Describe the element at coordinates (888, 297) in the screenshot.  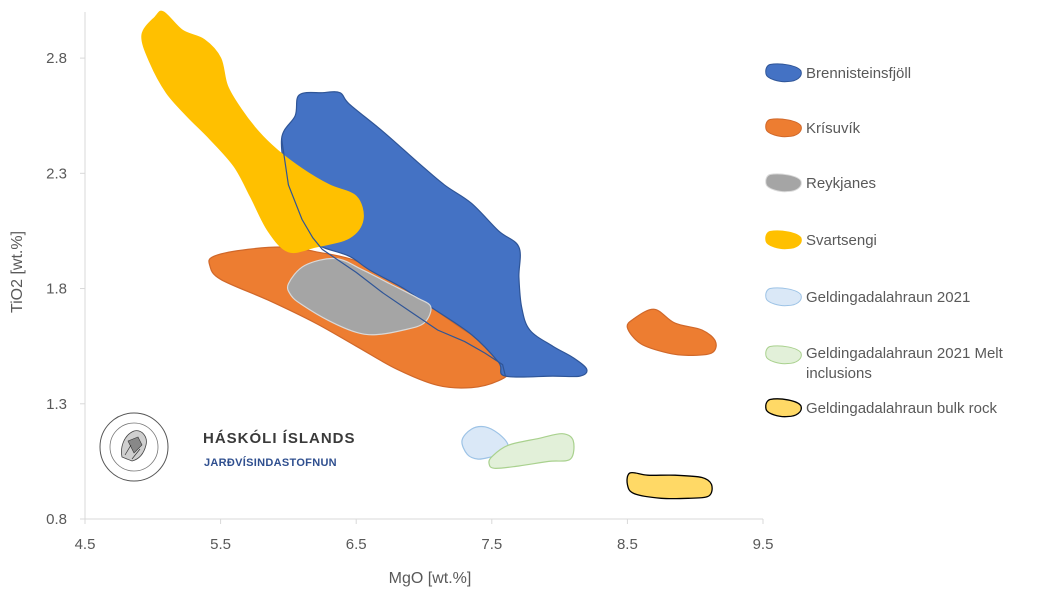
I see `legend-label: Geldingadalahraun 2021` at that location.